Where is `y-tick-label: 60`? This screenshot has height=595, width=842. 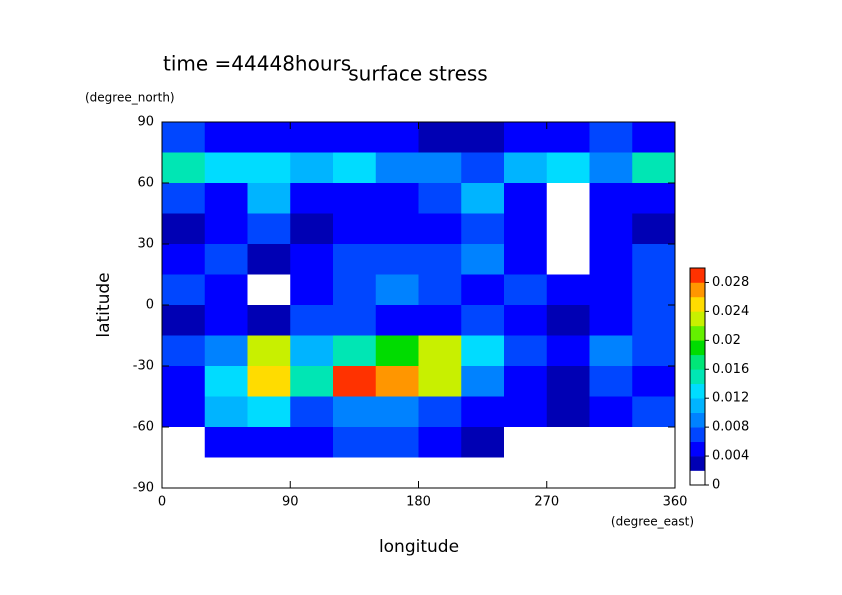
y-tick-label: 60 is located at coordinates (145, 183).